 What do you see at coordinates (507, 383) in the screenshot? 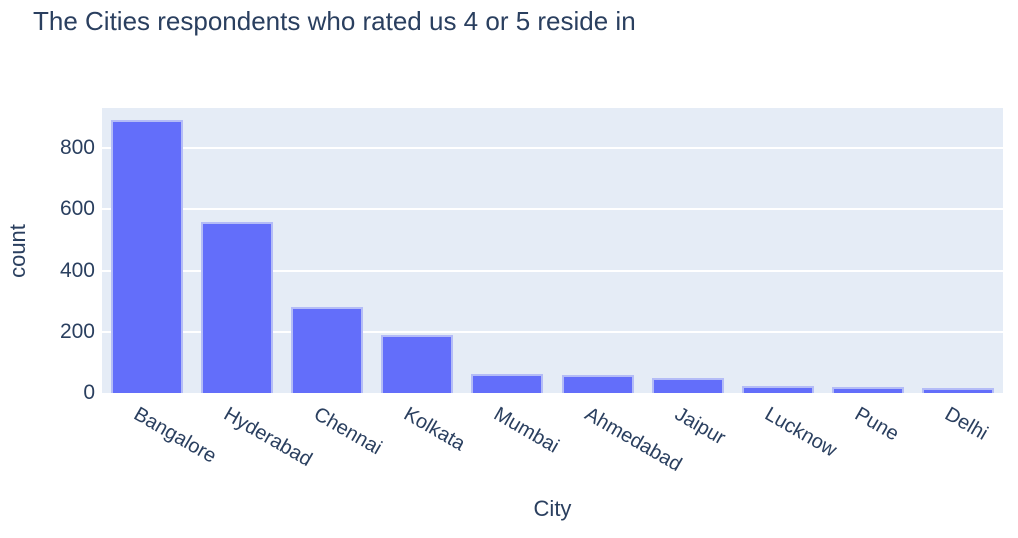
I see `bar-mumbai` at bounding box center [507, 383].